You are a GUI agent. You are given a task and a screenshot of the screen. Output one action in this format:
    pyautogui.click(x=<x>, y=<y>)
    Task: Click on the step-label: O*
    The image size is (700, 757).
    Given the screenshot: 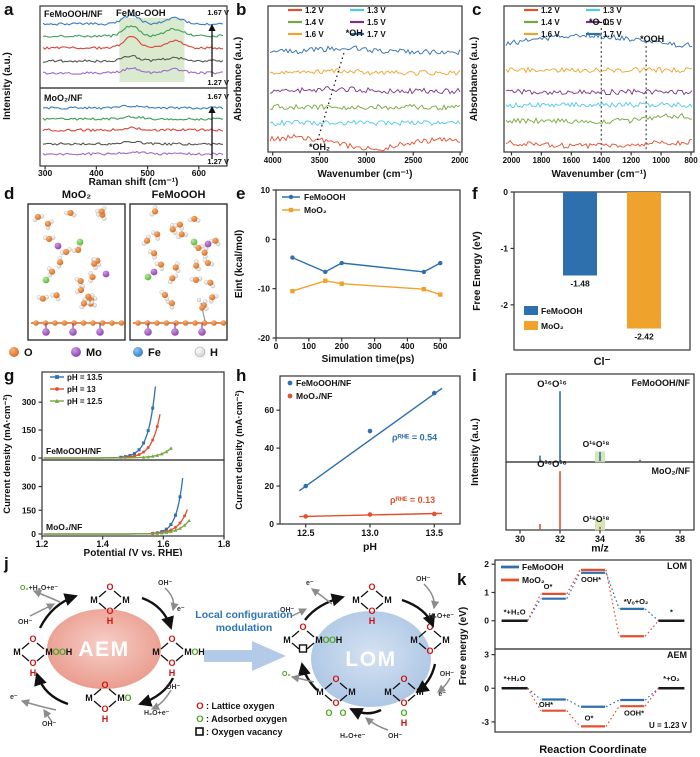 What is the action you would take?
    pyautogui.click(x=589, y=718)
    